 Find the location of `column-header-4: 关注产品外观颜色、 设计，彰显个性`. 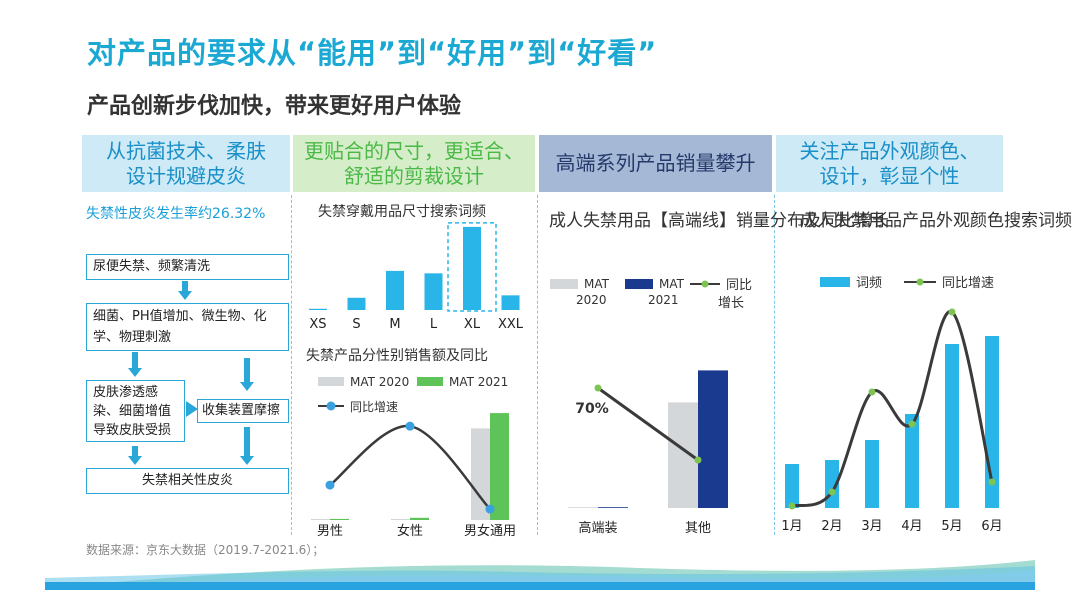

column-header-4: 关注产品外观颜色、 设计，彰显个性 is located at coordinates (889, 163).